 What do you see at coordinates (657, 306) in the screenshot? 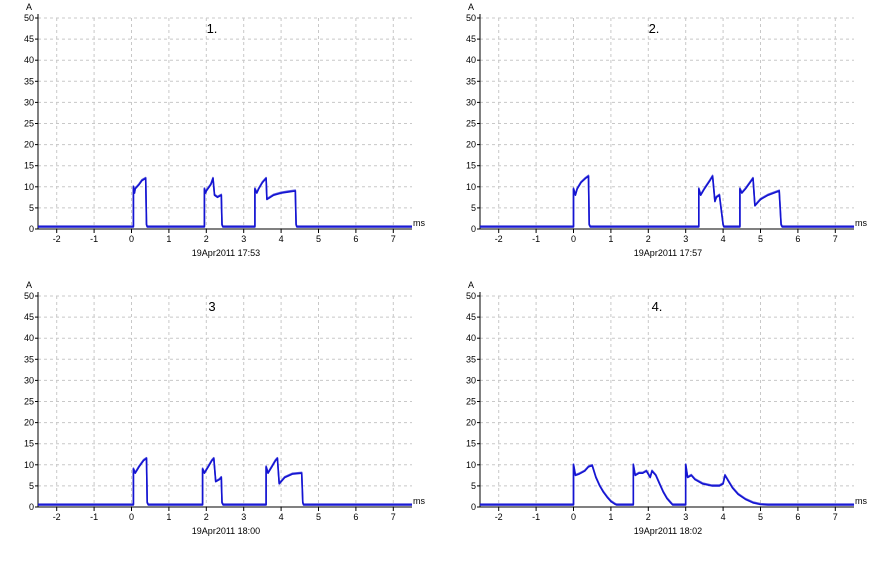
I see `panel-title: 4.` at bounding box center [657, 306].